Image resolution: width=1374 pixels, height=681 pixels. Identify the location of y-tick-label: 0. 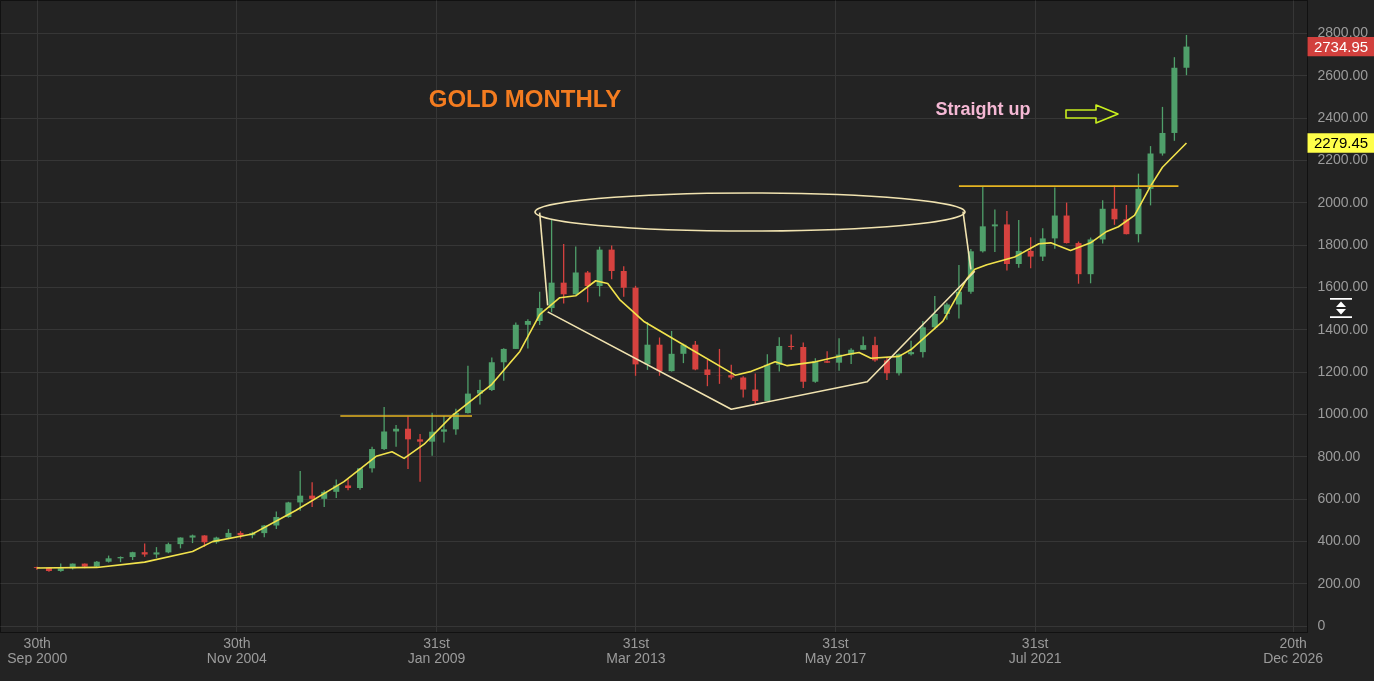
(1321, 625).